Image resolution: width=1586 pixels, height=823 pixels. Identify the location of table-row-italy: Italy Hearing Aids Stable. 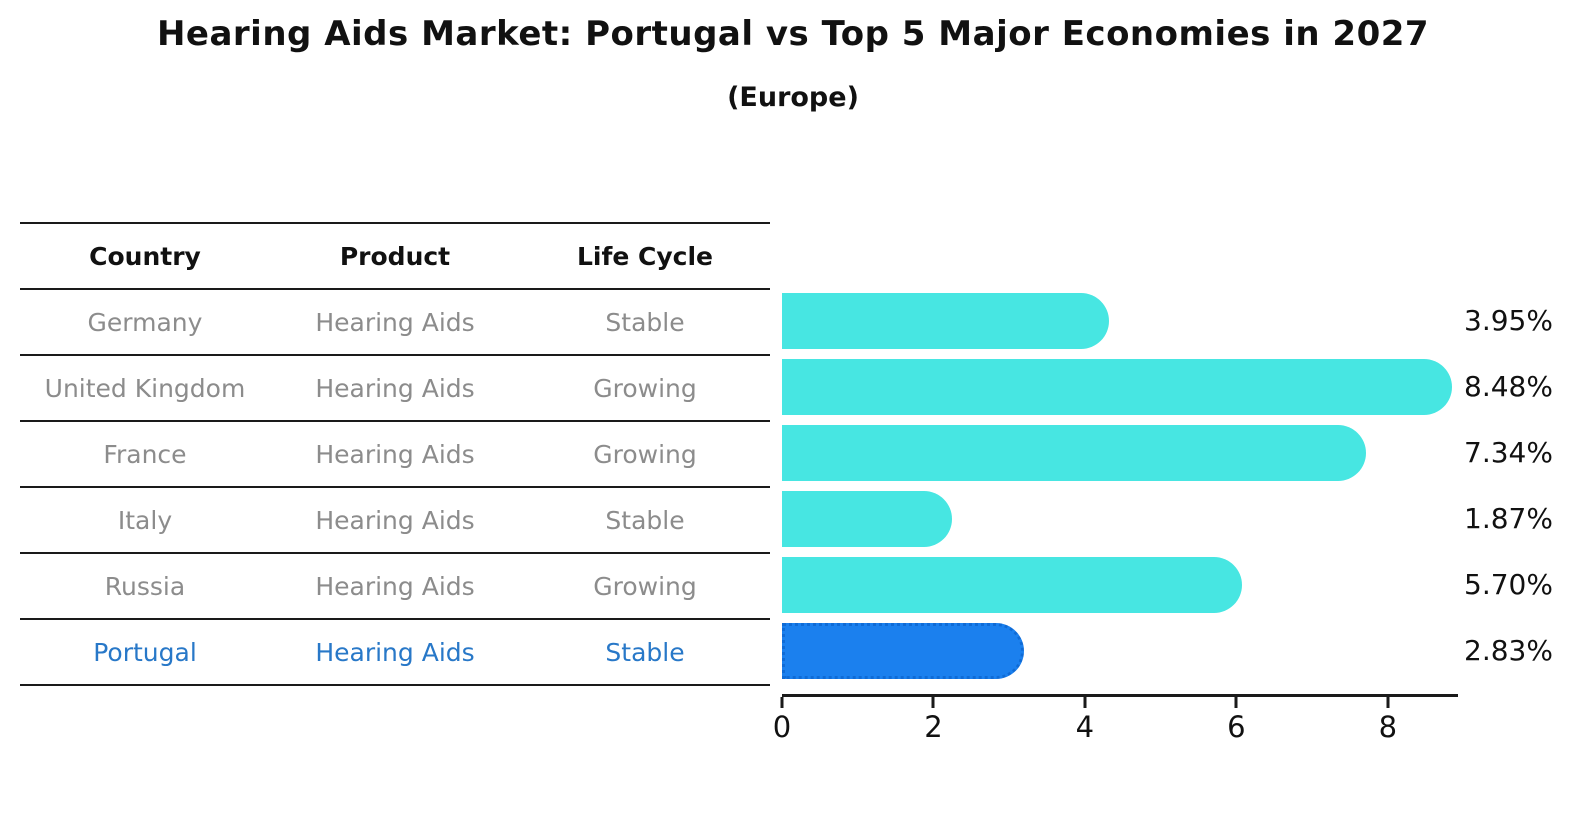
(395, 521).